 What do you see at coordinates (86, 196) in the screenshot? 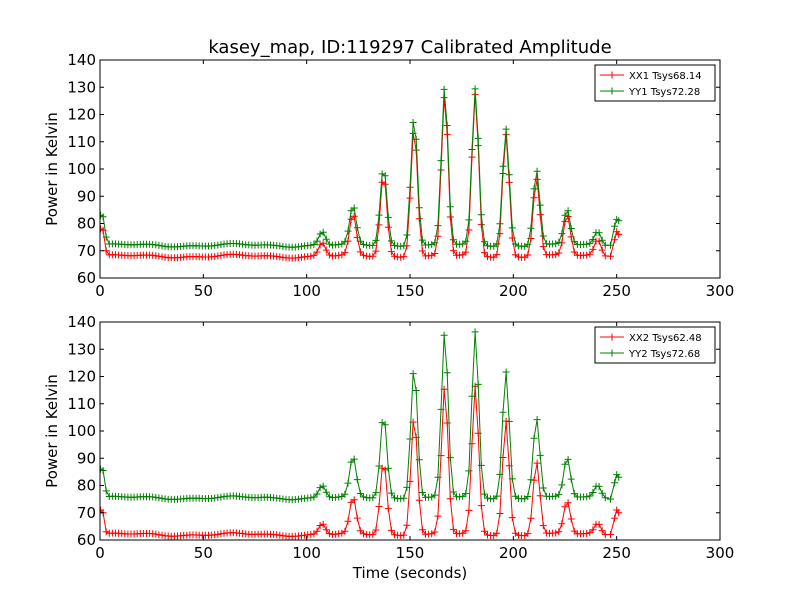
I see `y-tick-label: 90` at bounding box center [86, 196].